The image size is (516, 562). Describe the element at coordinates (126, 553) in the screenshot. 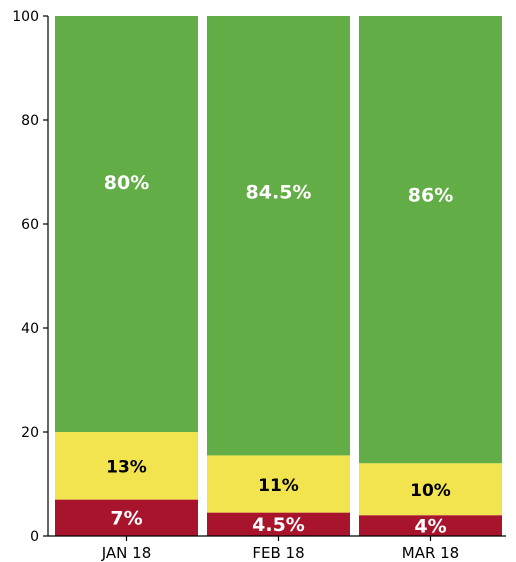

I see `x-tick-label: JAN 18` at that location.